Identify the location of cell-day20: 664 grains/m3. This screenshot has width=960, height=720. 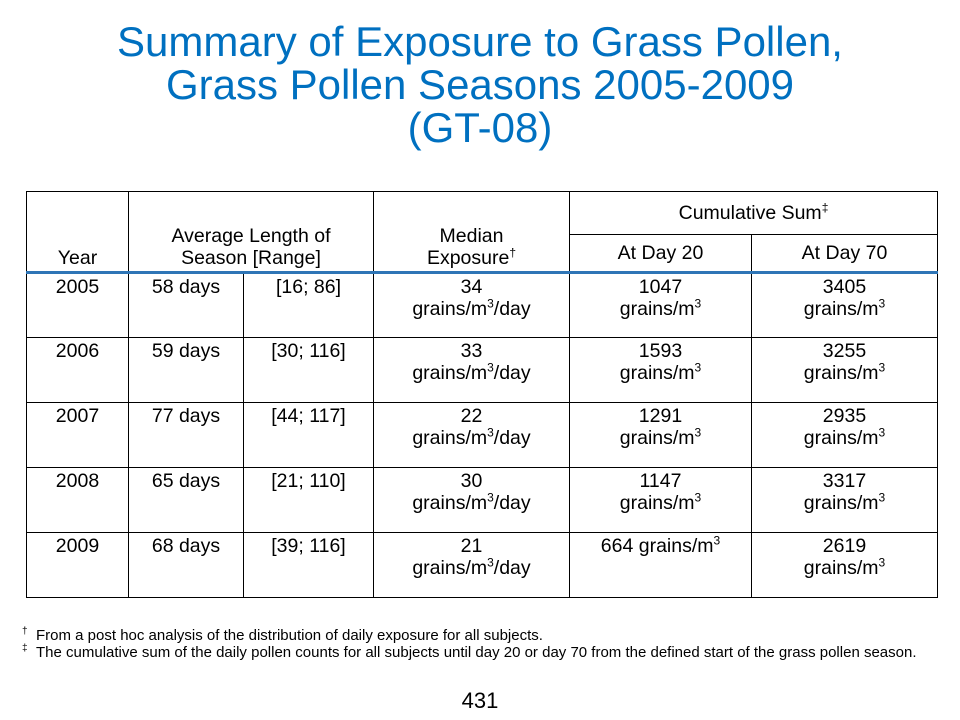
(660, 565).